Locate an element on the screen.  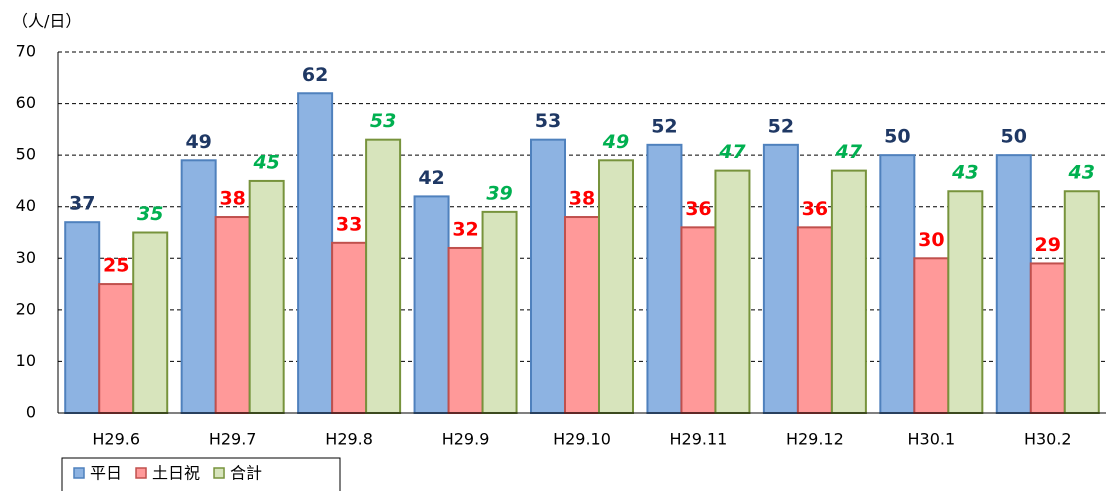
value-label: 33 is located at coordinates (349, 224).